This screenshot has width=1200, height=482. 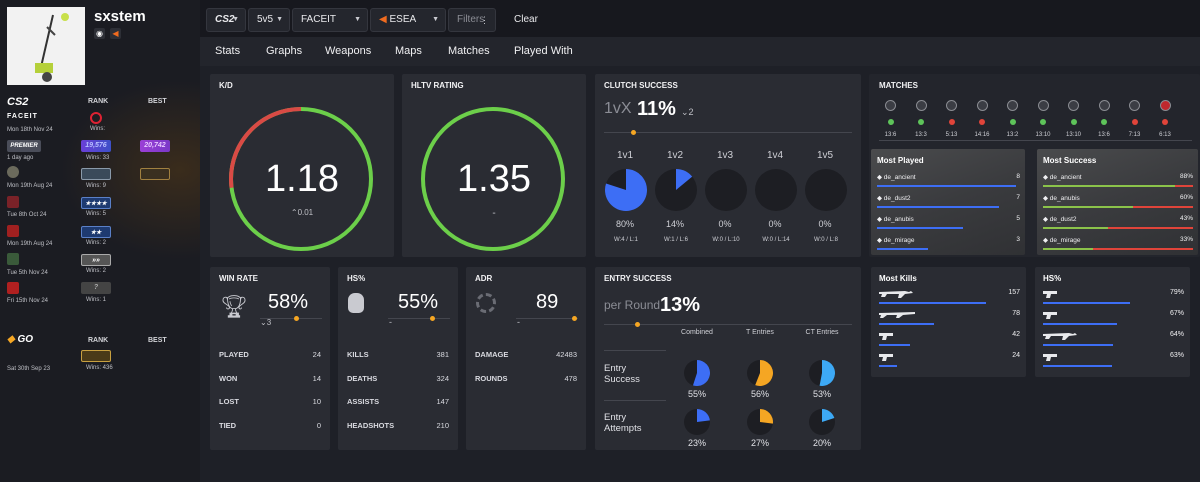 I want to click on mode-select: 5v5 ▼, so click(x=269, y=20).